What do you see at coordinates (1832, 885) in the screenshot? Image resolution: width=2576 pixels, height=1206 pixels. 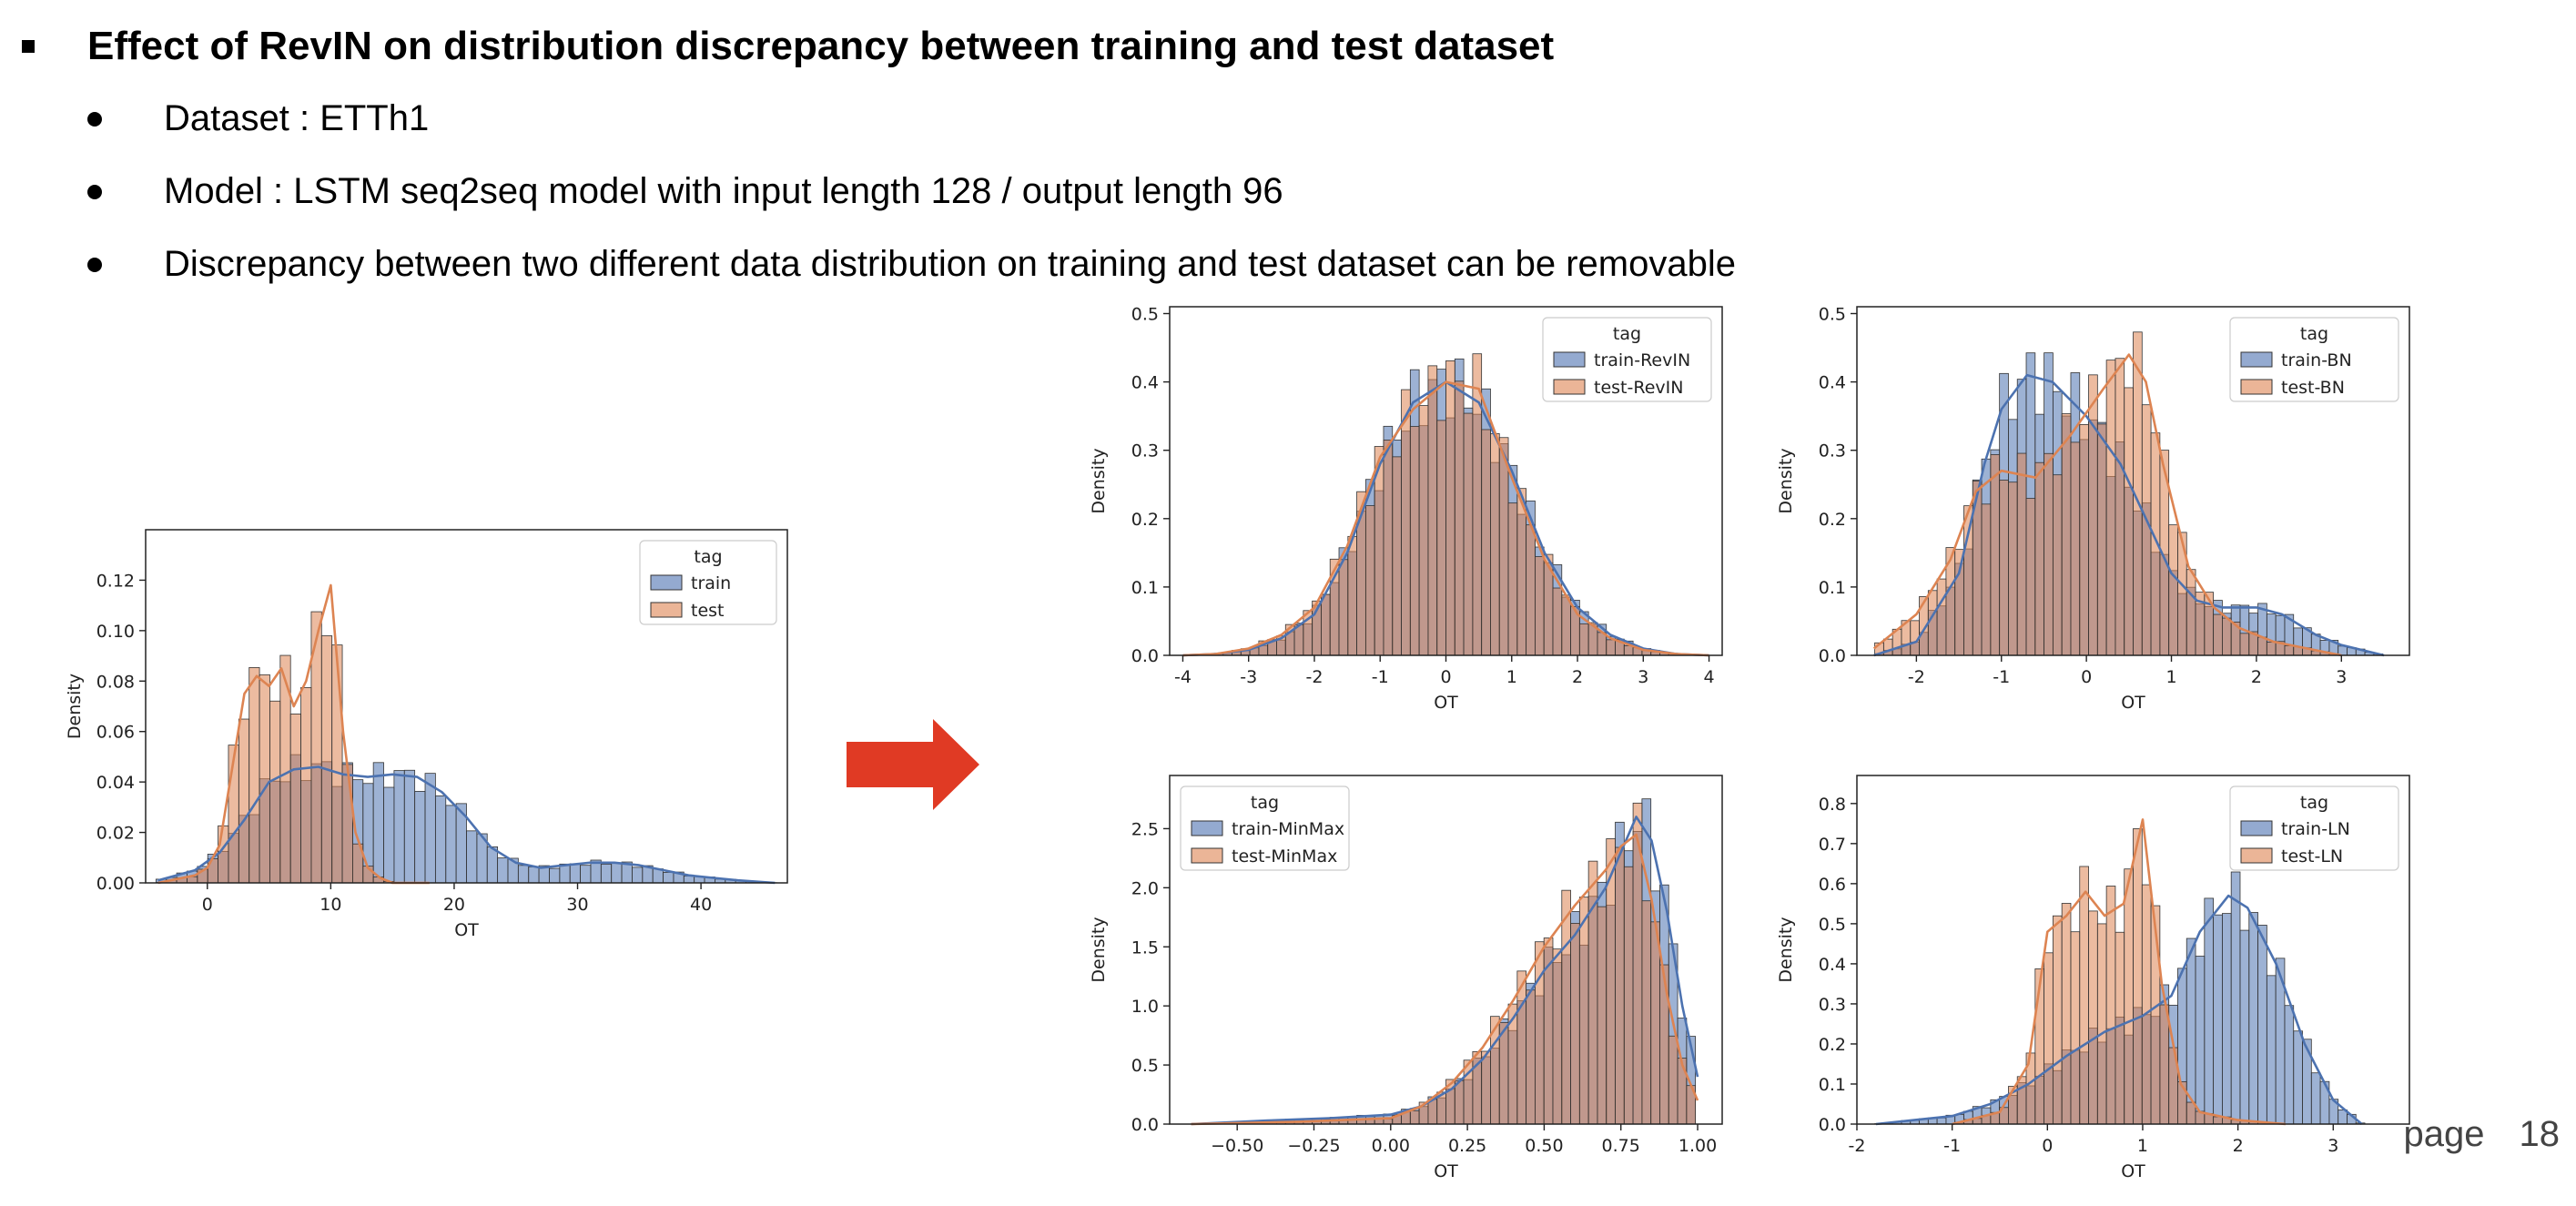 I see `y-tick-label: 0.6` at bounding box center [1832, 885].